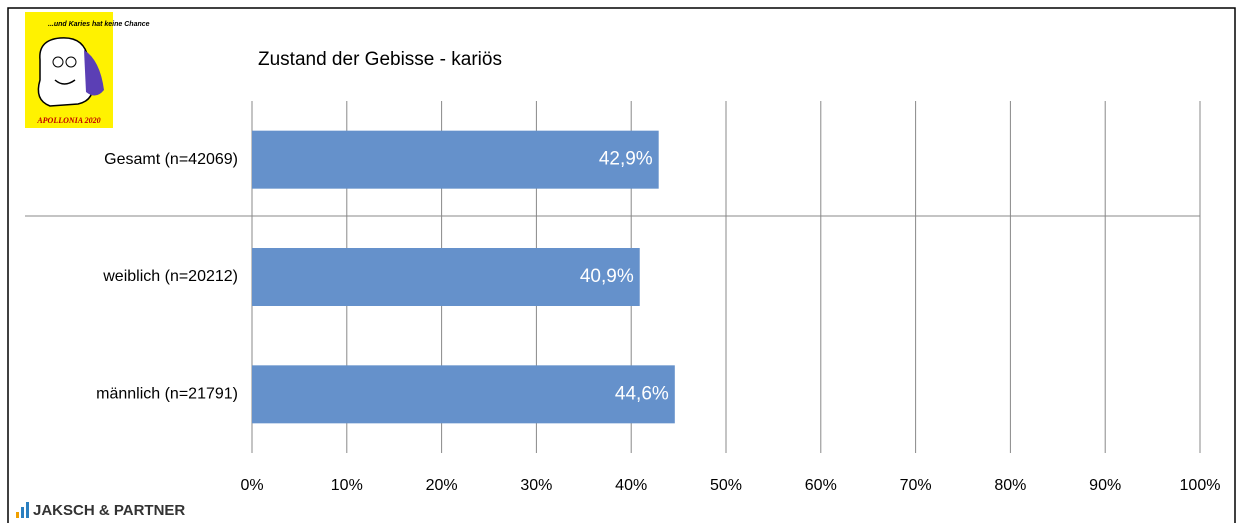 The width and height of the screenshot is (1243, 528). Describe the element at coordinates (726, 485) in the screenshot. I see `x-tick-label: 50%` at that location.